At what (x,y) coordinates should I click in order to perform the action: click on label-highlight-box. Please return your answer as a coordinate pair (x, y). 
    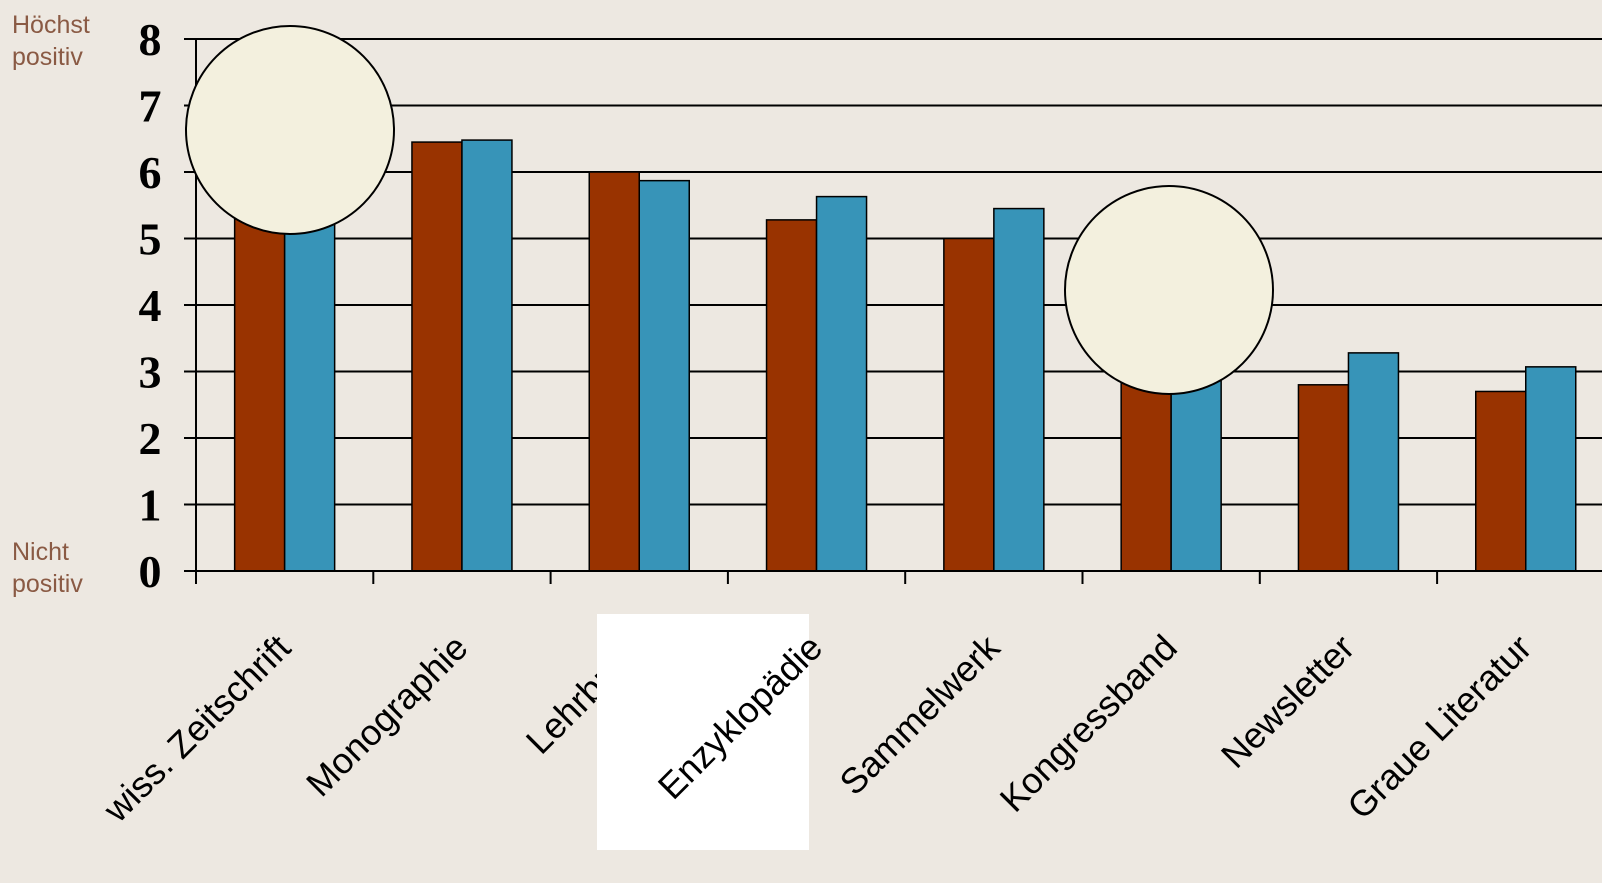
    Looking at the image, I should click on (703, 732).